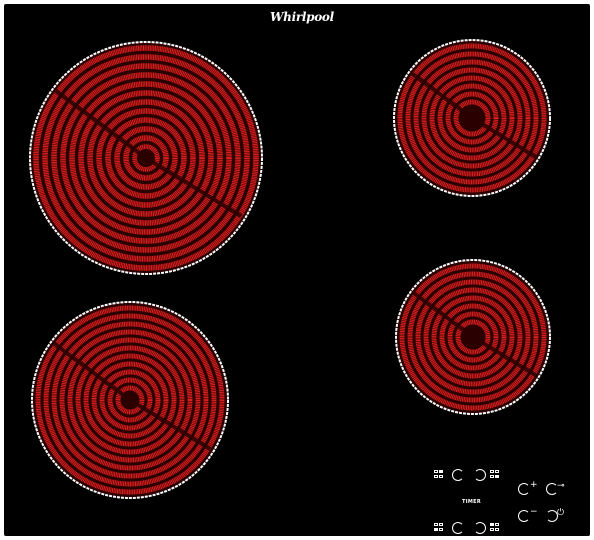 This screenshot has height=540, width=594. I want to click on brand-name: Whirlpool, so click(302, 17).